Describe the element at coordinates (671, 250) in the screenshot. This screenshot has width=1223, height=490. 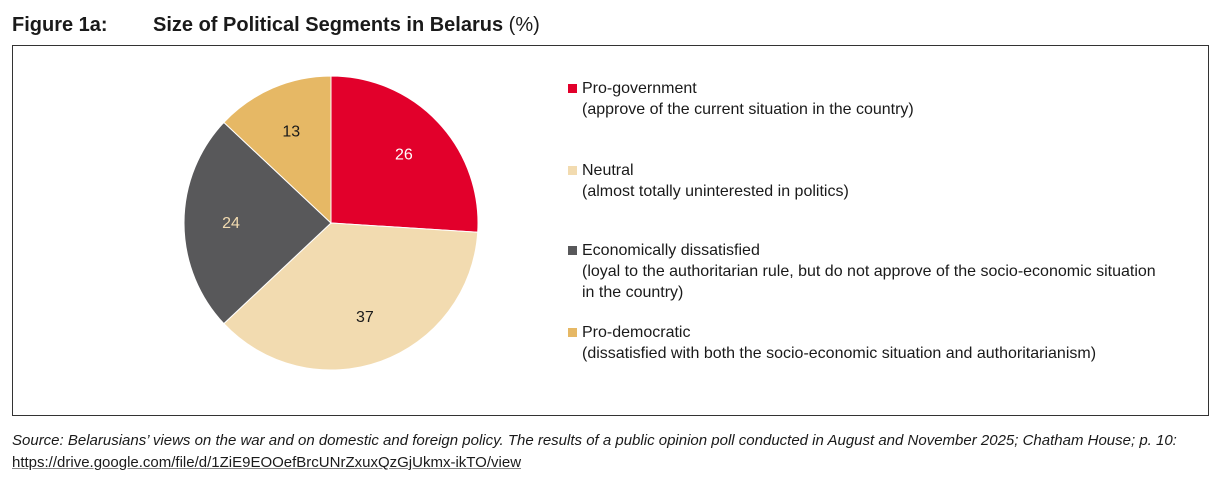
I see `legend-label: Economically dissatisfied` at that location.